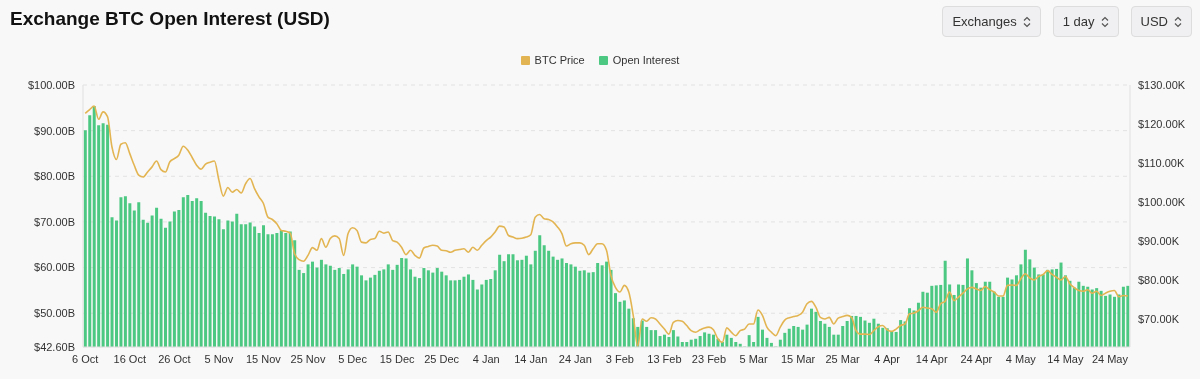  What do you see at coordinates (308, 358) in the screenshot?
I see `x-tick-label: 25 Nov` at bounding box center [308, 358].